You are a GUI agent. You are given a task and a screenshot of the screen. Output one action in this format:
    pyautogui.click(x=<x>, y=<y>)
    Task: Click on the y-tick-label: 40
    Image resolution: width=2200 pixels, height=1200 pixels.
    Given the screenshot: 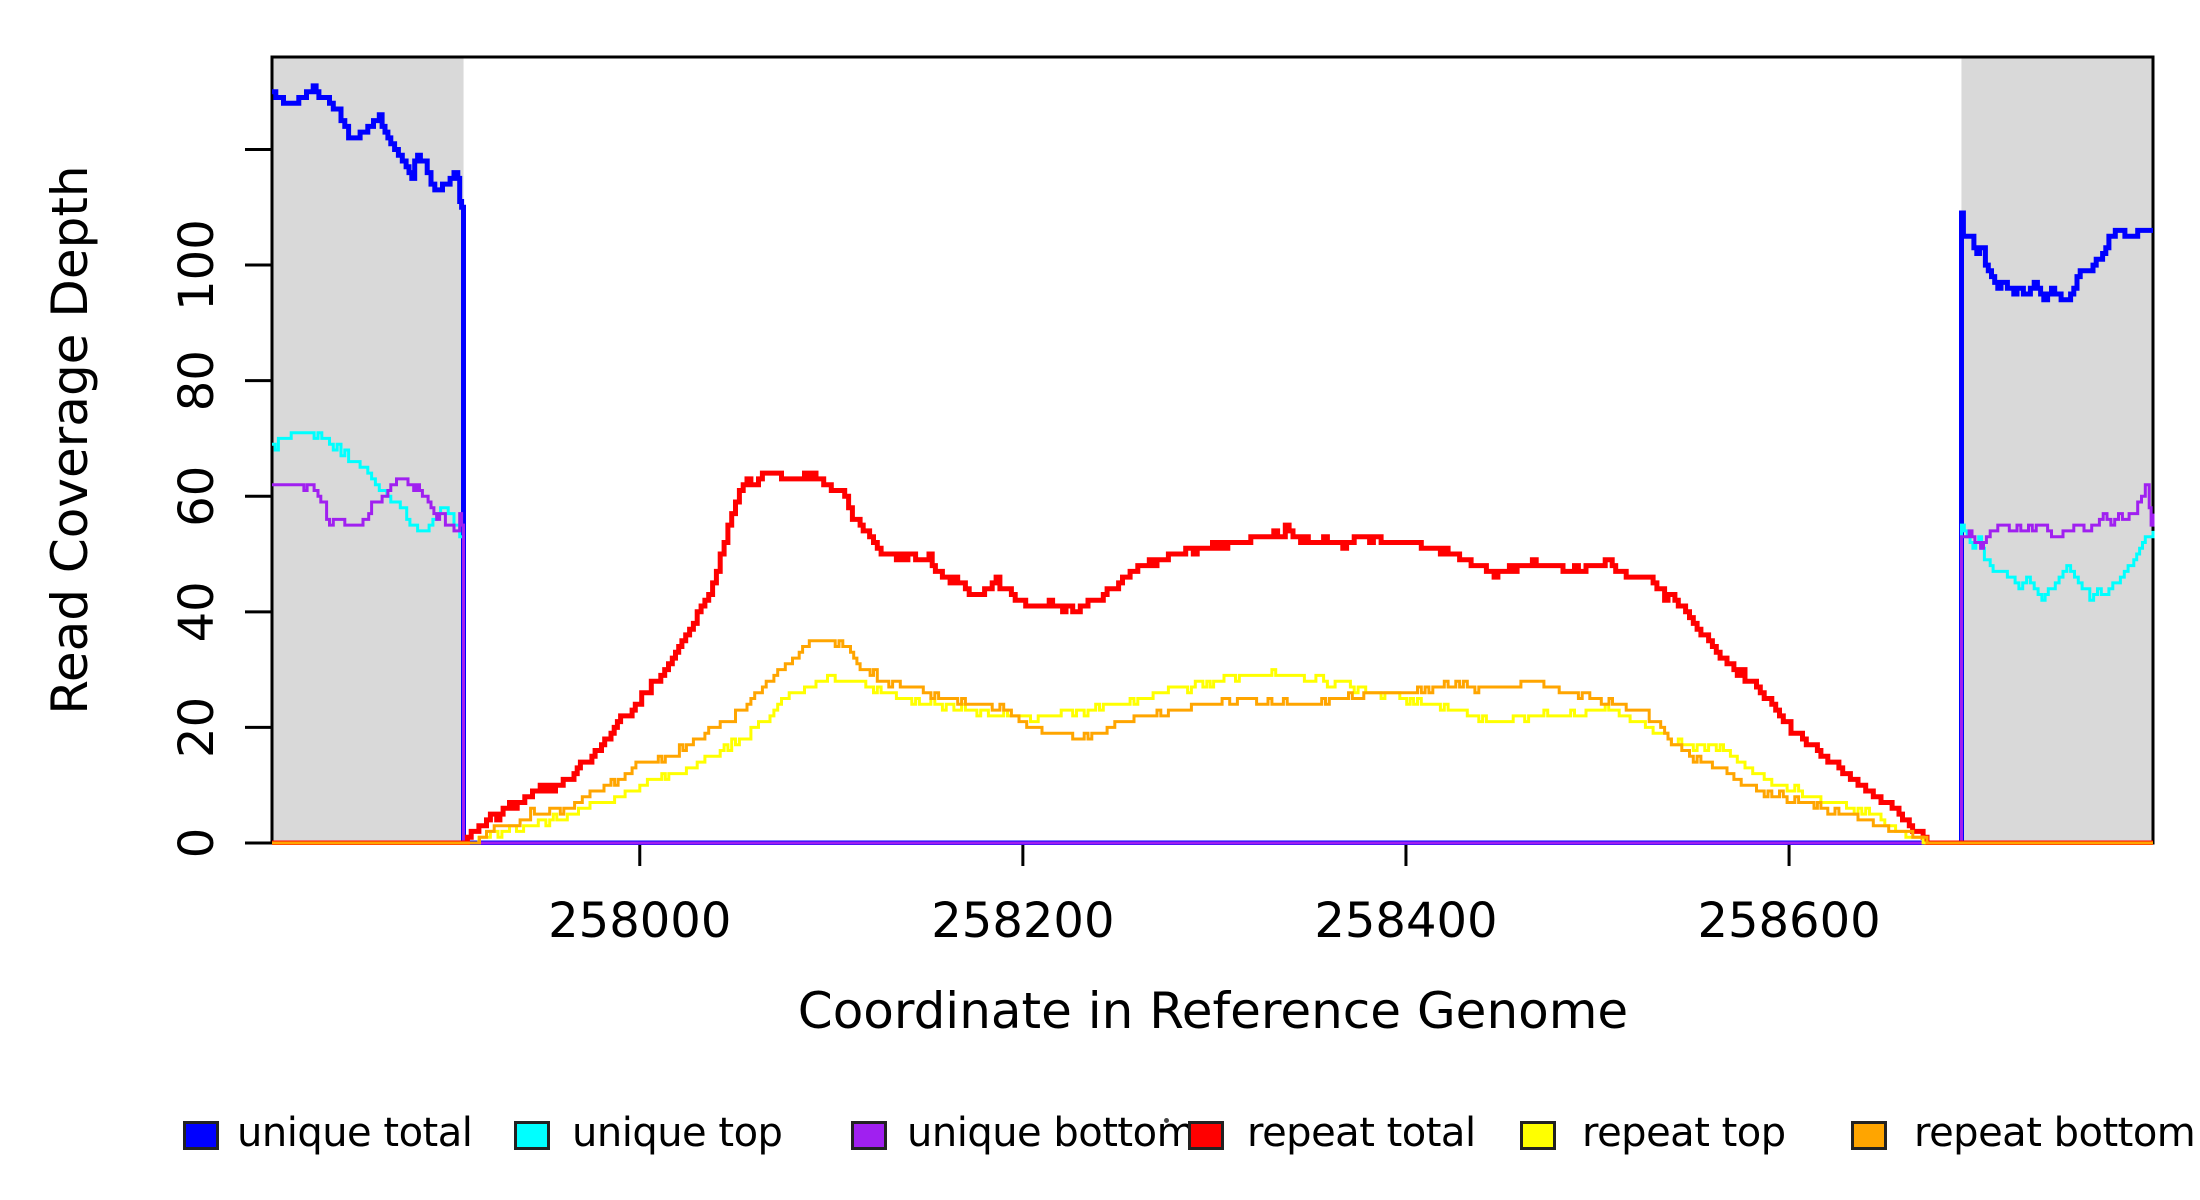 What is the action you would take?
    pyautogui.click(x=197, y=611)
    